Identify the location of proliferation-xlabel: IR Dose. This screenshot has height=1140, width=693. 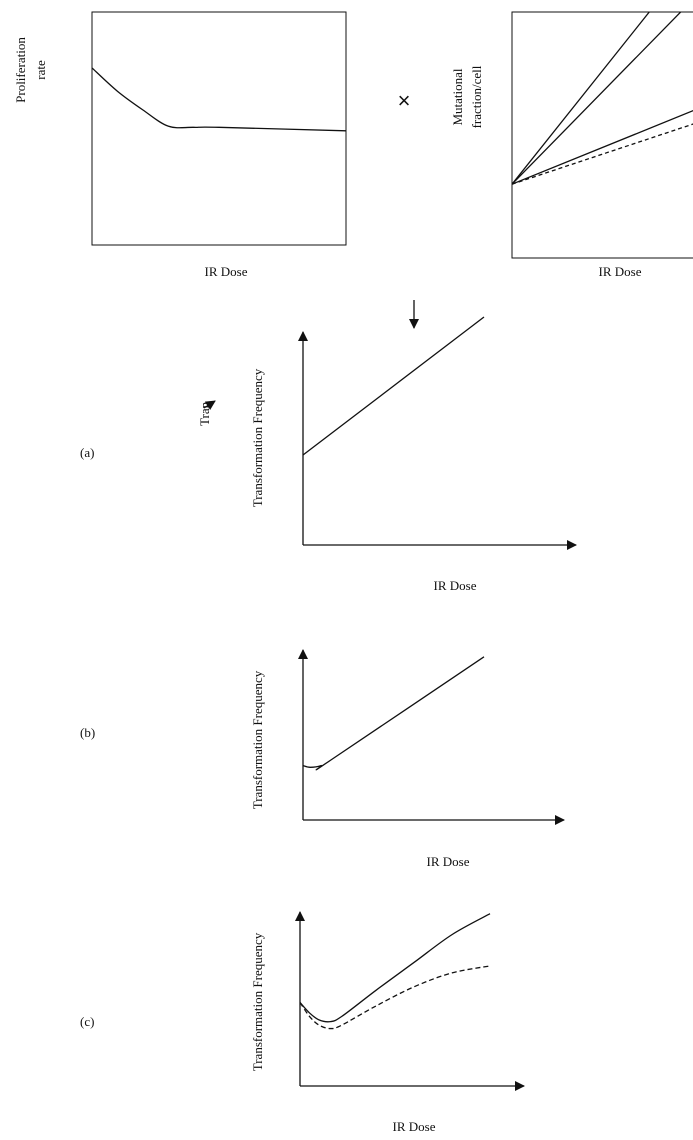
(226, 271).